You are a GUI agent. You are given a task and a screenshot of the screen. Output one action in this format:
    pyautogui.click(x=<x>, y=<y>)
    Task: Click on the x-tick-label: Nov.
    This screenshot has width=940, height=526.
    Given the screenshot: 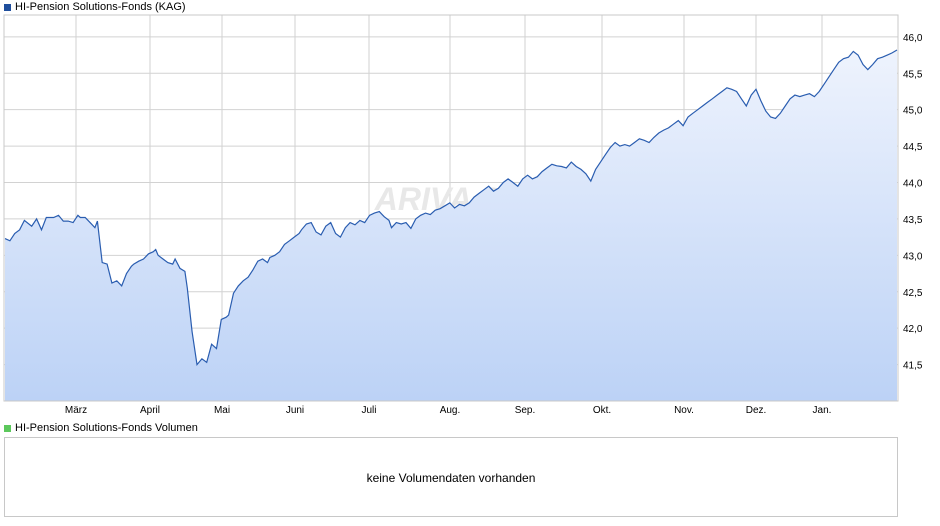 What is the action you would take?
    pyautogui.click(x=684, y=410)
    